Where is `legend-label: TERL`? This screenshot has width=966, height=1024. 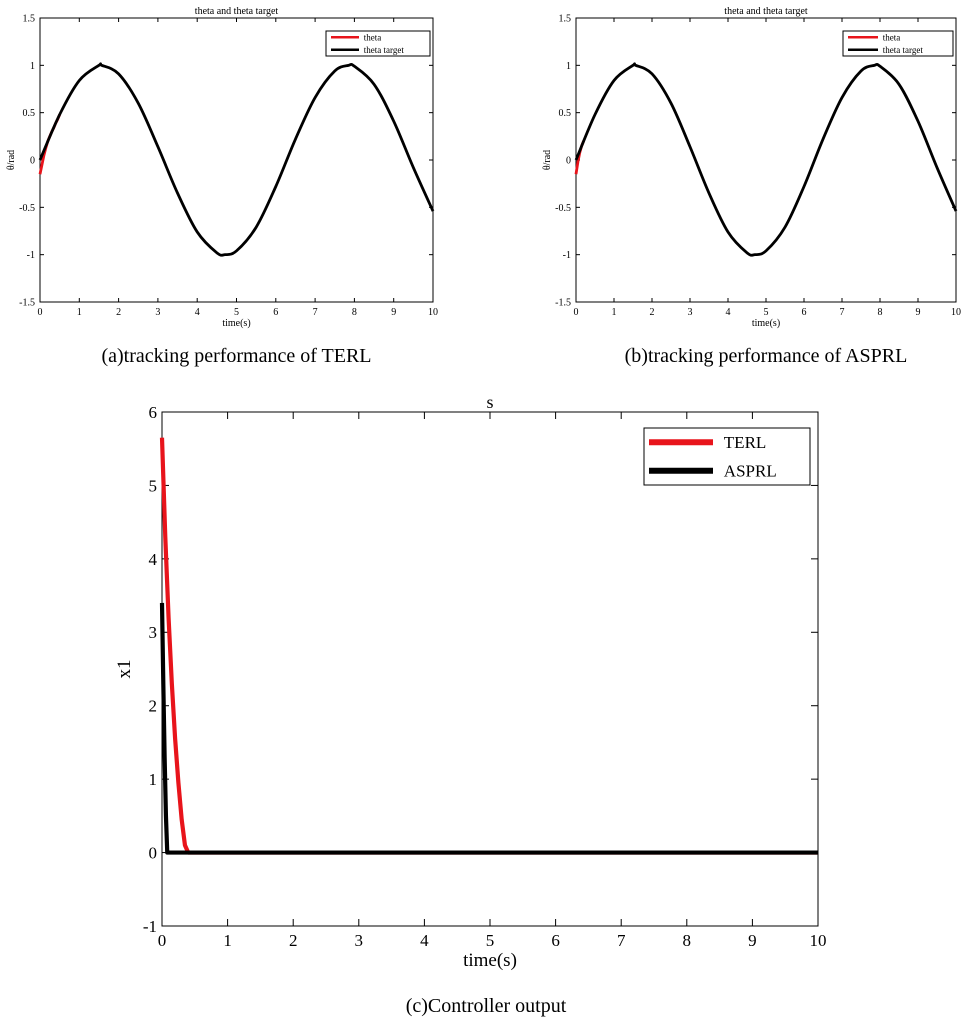 legend-label: TERL is located at coordinates (745, 442).